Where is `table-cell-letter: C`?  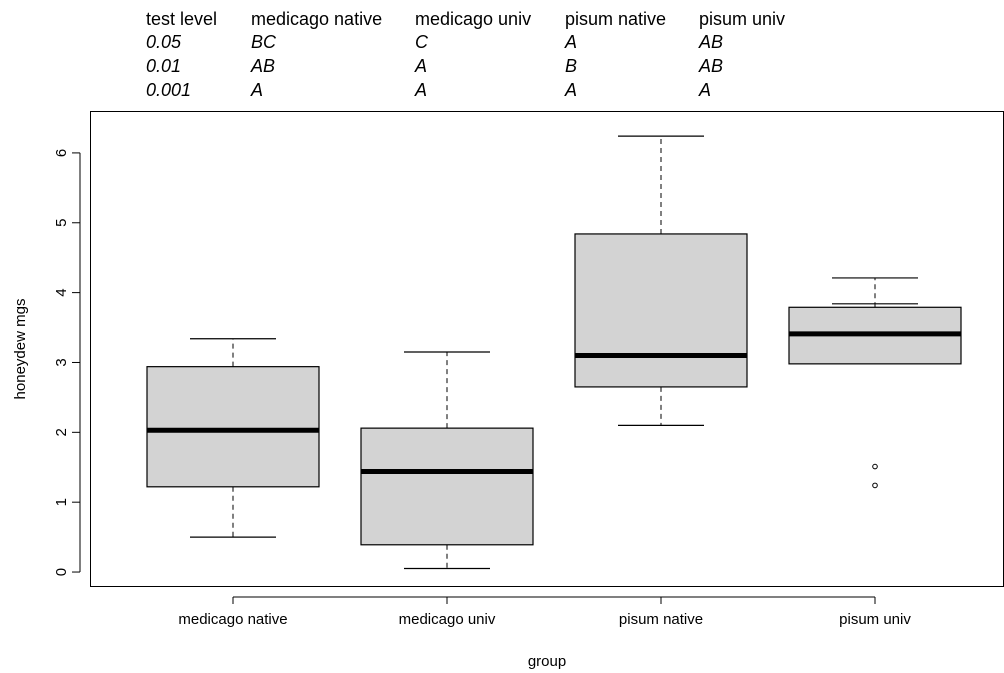
table-cell-letter: C is located at coordinates (421, 42).